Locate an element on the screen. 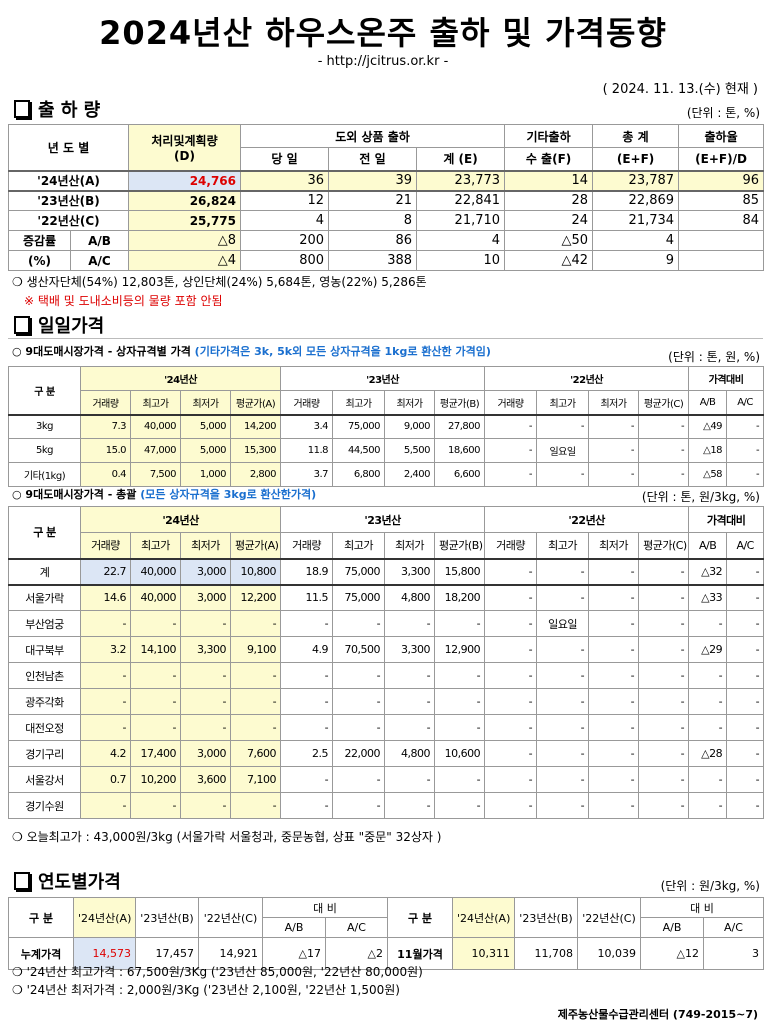 This screenshot has height=1029, width=766. table-row: (%) A/C △4 800 388 10 △42 9 is located at coordinates (386, 260).